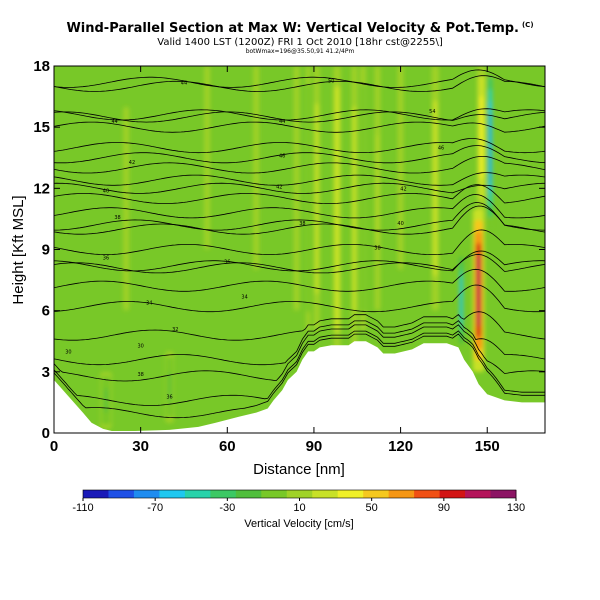 This screenshot has height=600, width=600. I want to click on y-tick-label: 12, so click(41, 188).